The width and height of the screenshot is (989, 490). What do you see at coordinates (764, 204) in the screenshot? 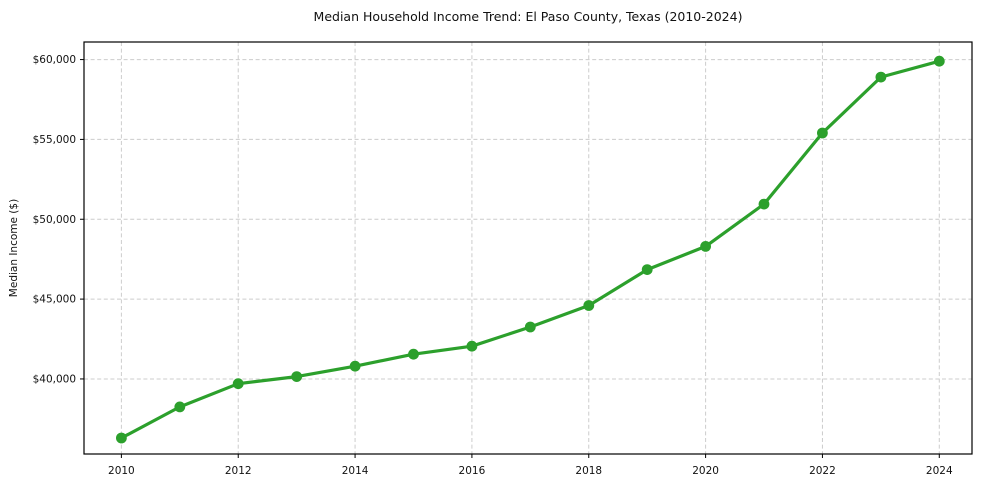
I see `data-point-2021` at bounding box center [764, 204].